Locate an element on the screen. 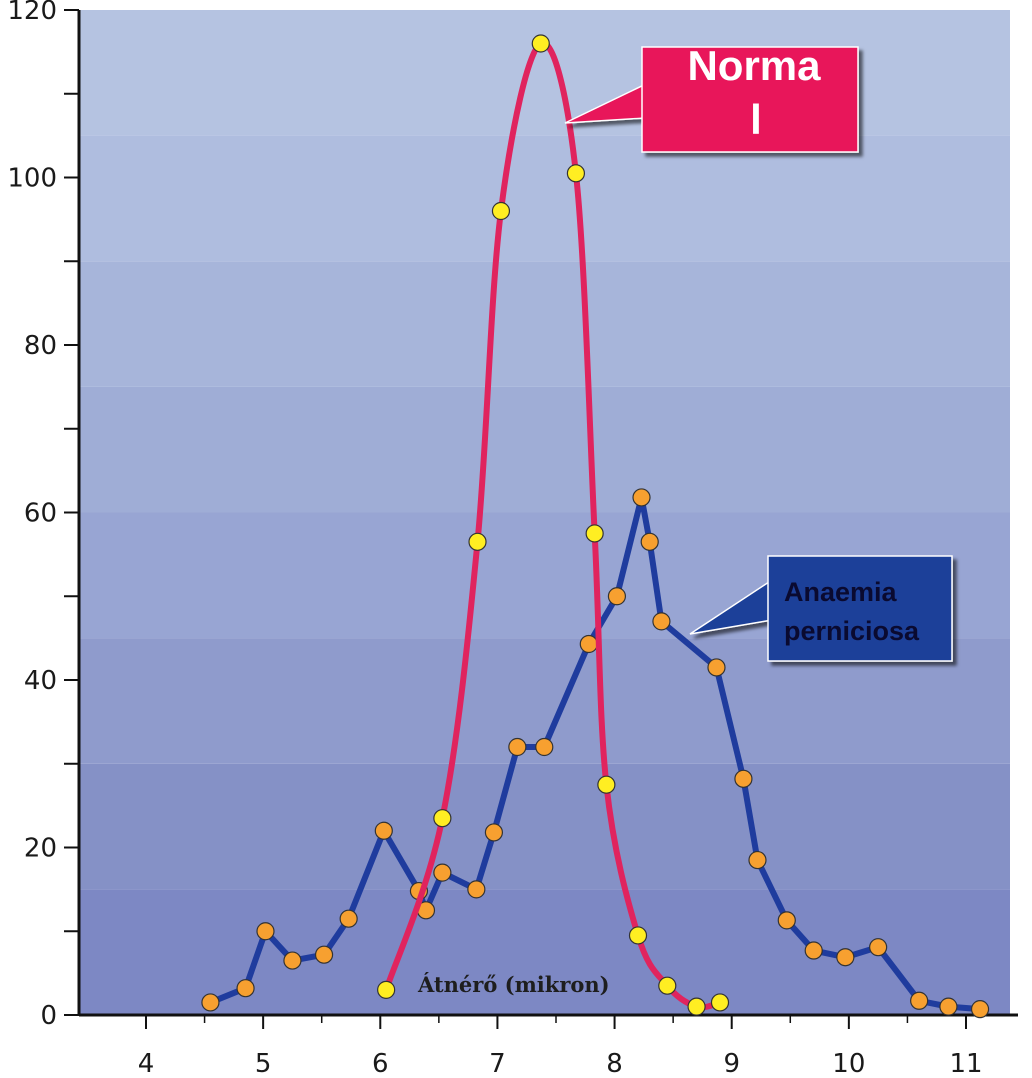  y-tick-label: 80 is located at coordinates (40, 346).